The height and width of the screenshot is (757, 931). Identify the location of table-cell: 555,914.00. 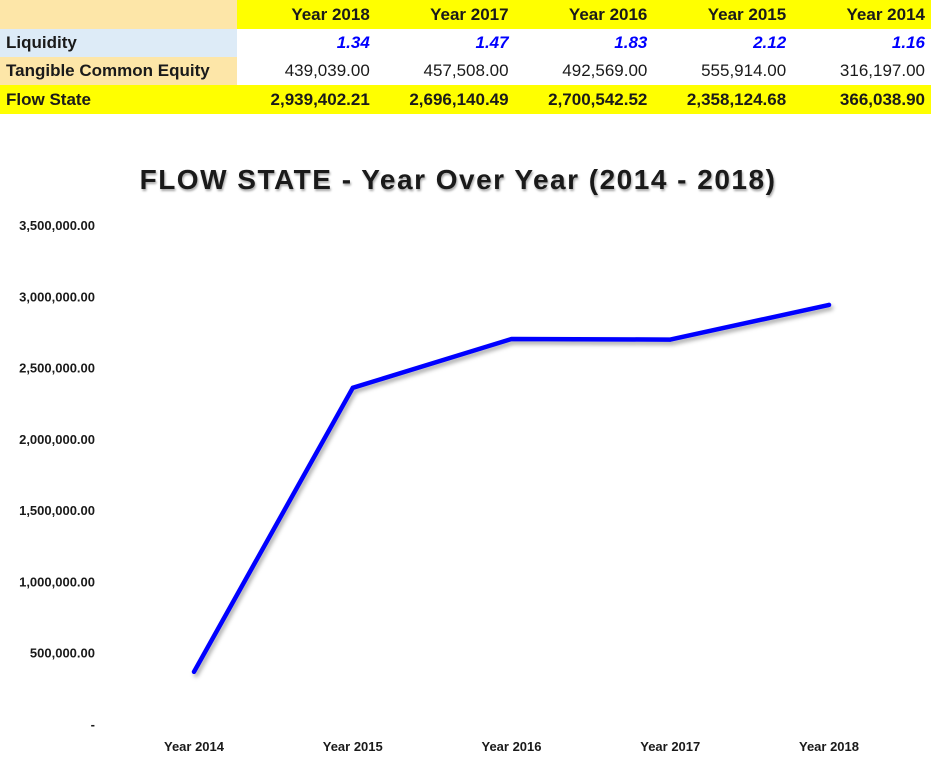
(744, 70).